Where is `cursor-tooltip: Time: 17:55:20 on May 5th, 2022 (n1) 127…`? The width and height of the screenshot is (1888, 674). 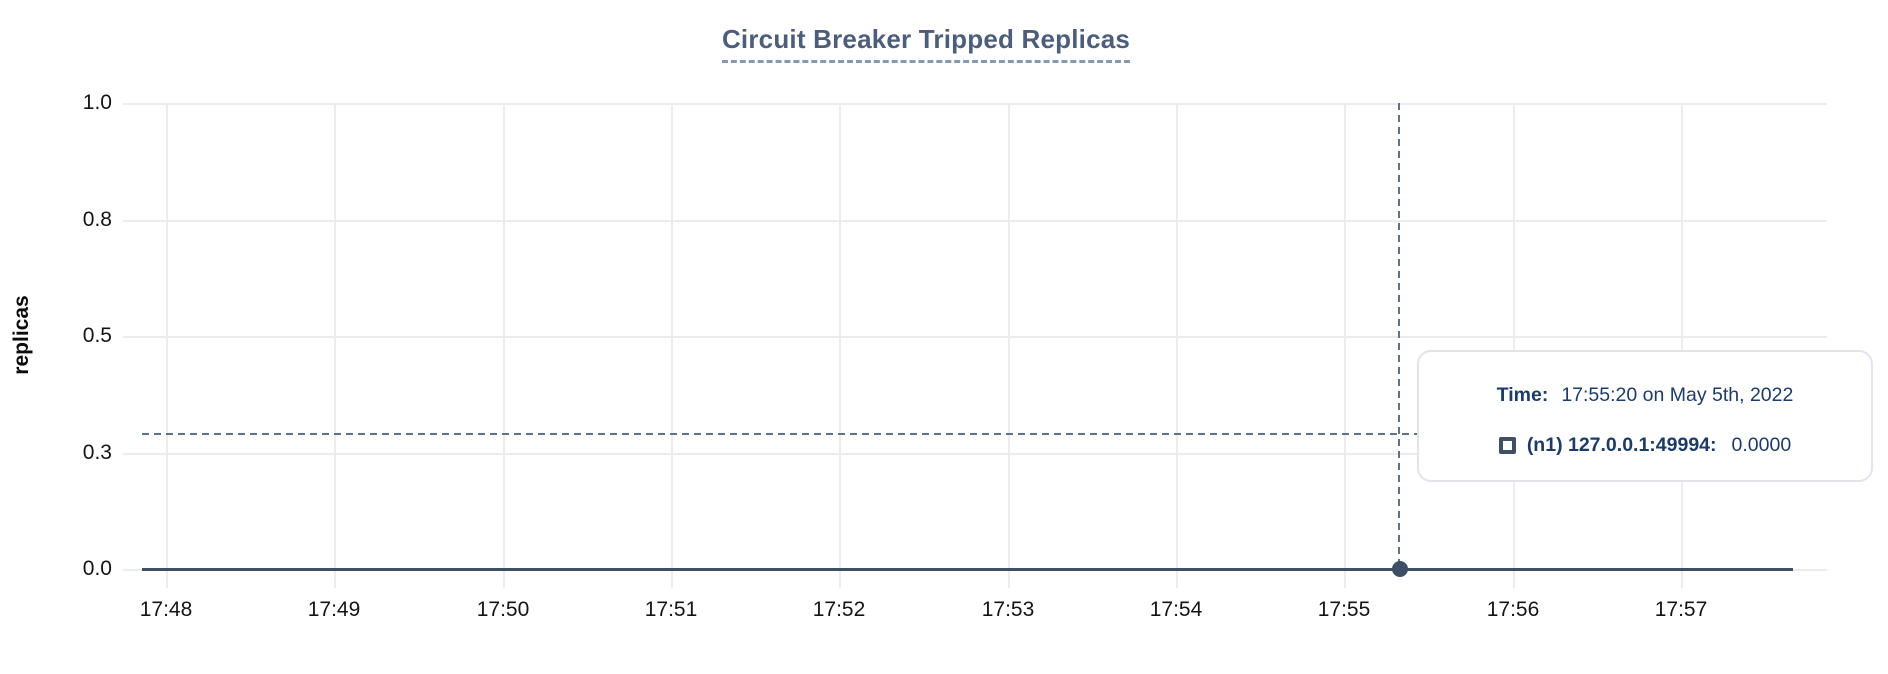 cursor-tooltip: Time: 17:55:20 on May 5th, 2022 (n1) 127… is located at coordinates (1645, 416).